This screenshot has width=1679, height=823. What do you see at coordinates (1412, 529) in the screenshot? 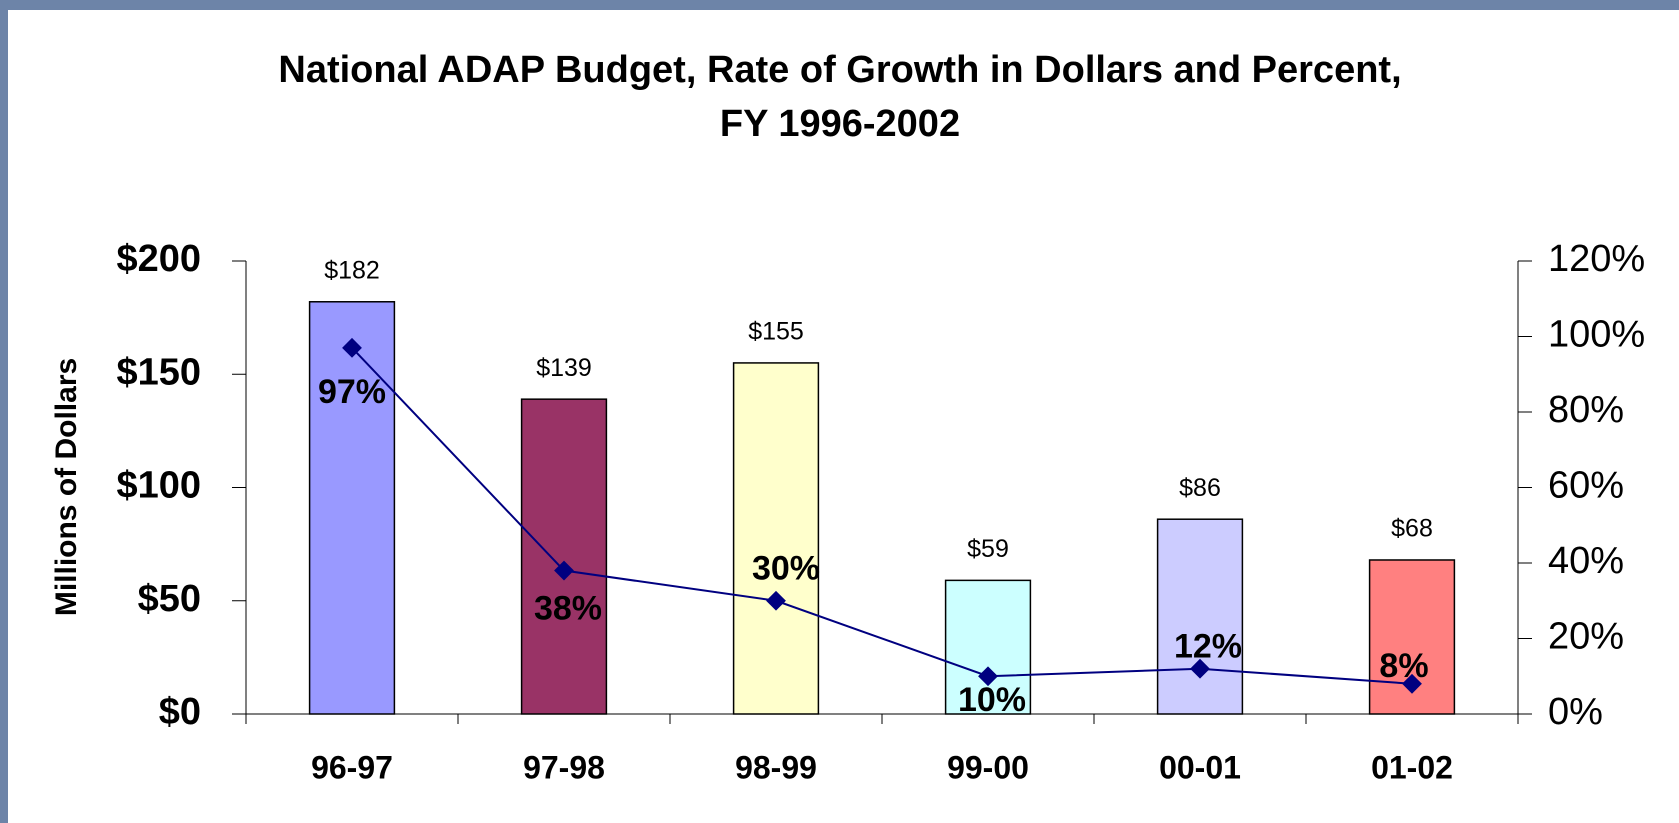
I see `bar-value-label: $68` at bounding box center [1412, 529].